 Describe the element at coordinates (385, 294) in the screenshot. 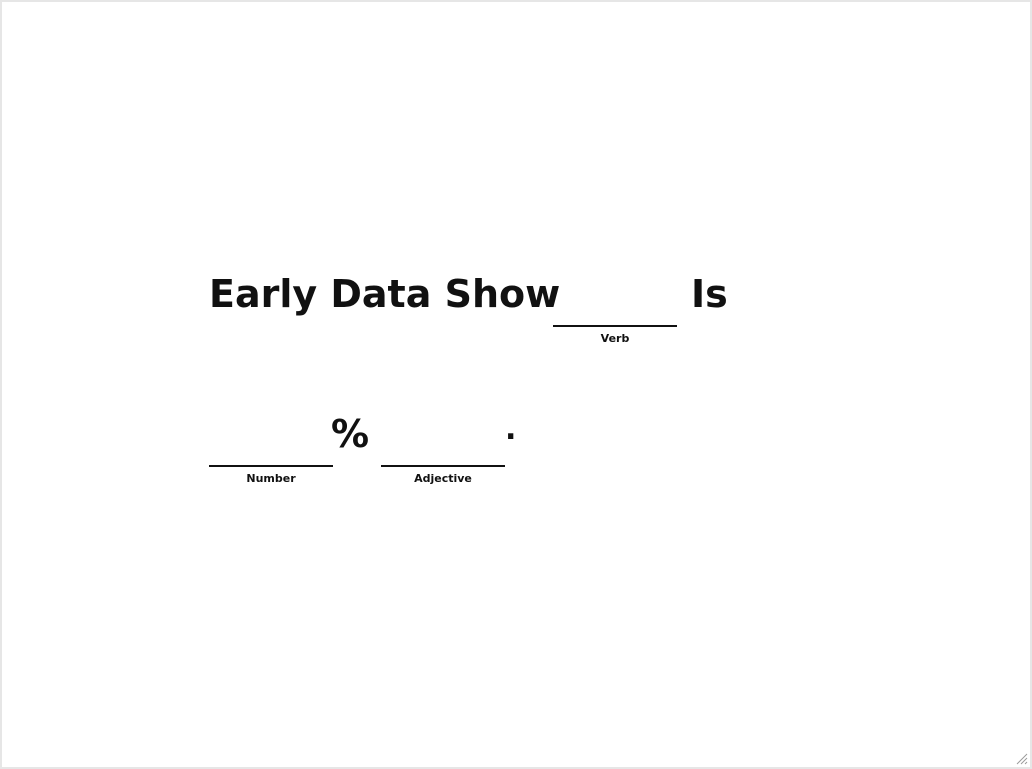

I see `headline-text-before: Early Data Show` at that location.